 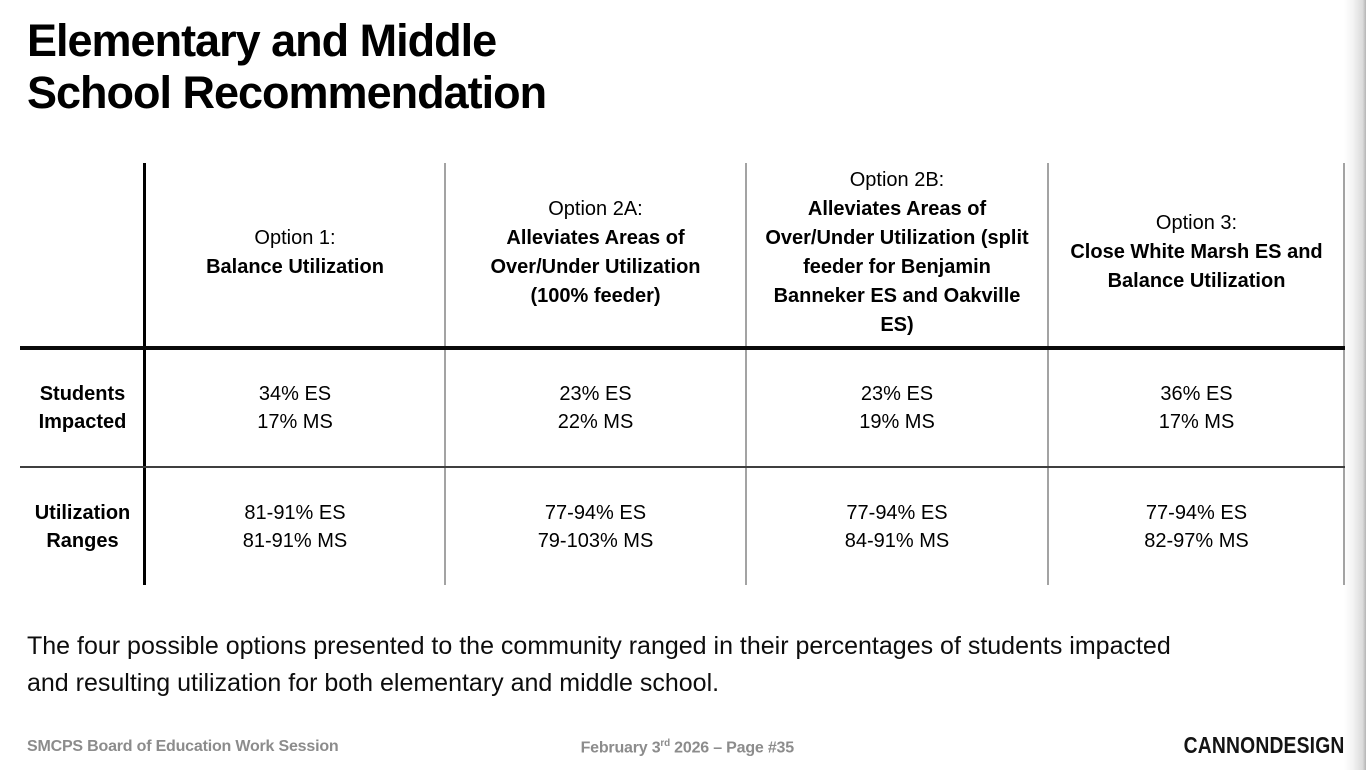 I want to click on table-corner-spacer, so click(x=82, y=255).